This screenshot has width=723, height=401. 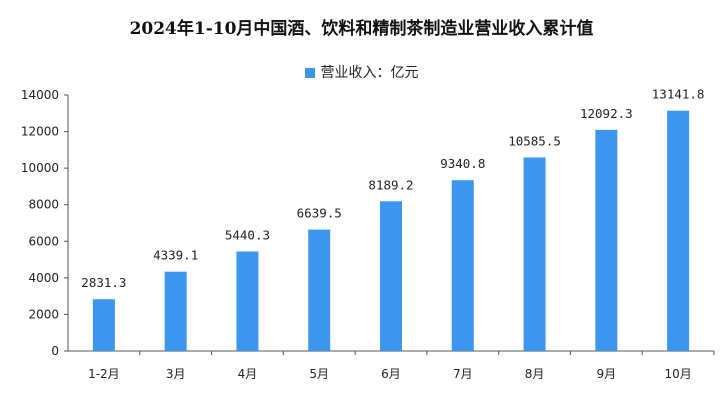 What do you see at coordinates (43, 241) in the screenshot?
I see `y-tick-label: 6000` at bounding box center [43, 241].